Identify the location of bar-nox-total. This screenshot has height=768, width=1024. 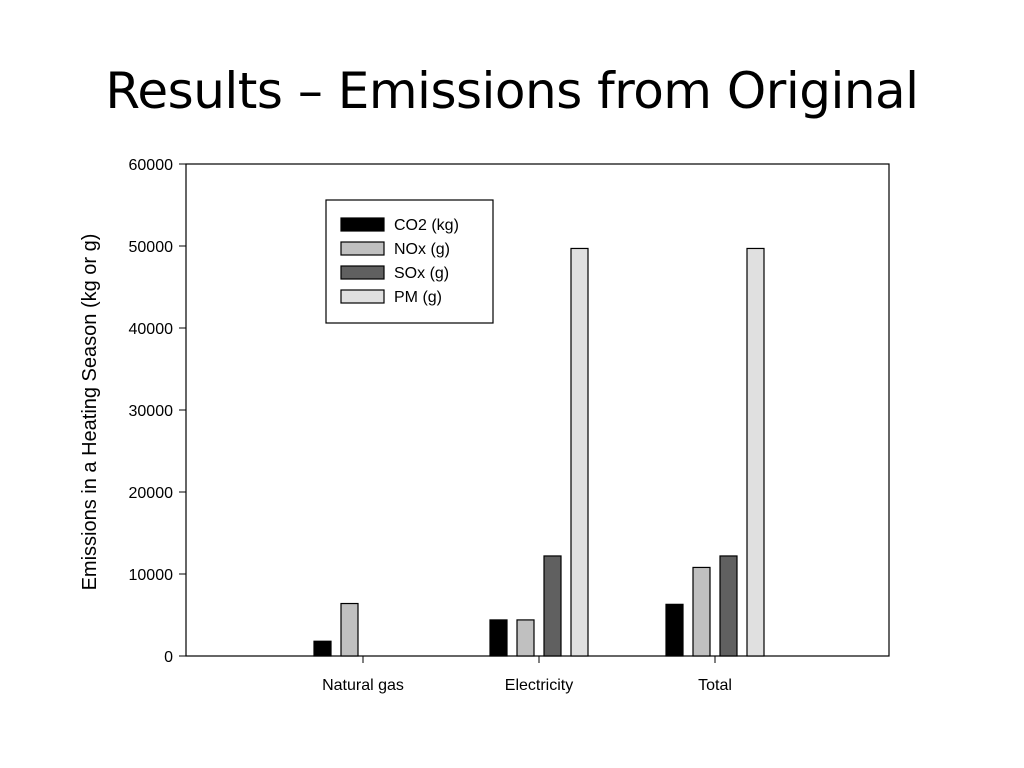
(701, 611).